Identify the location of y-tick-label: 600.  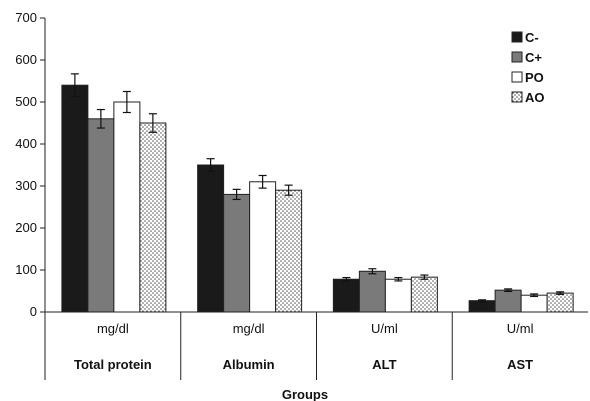
(26, 59).